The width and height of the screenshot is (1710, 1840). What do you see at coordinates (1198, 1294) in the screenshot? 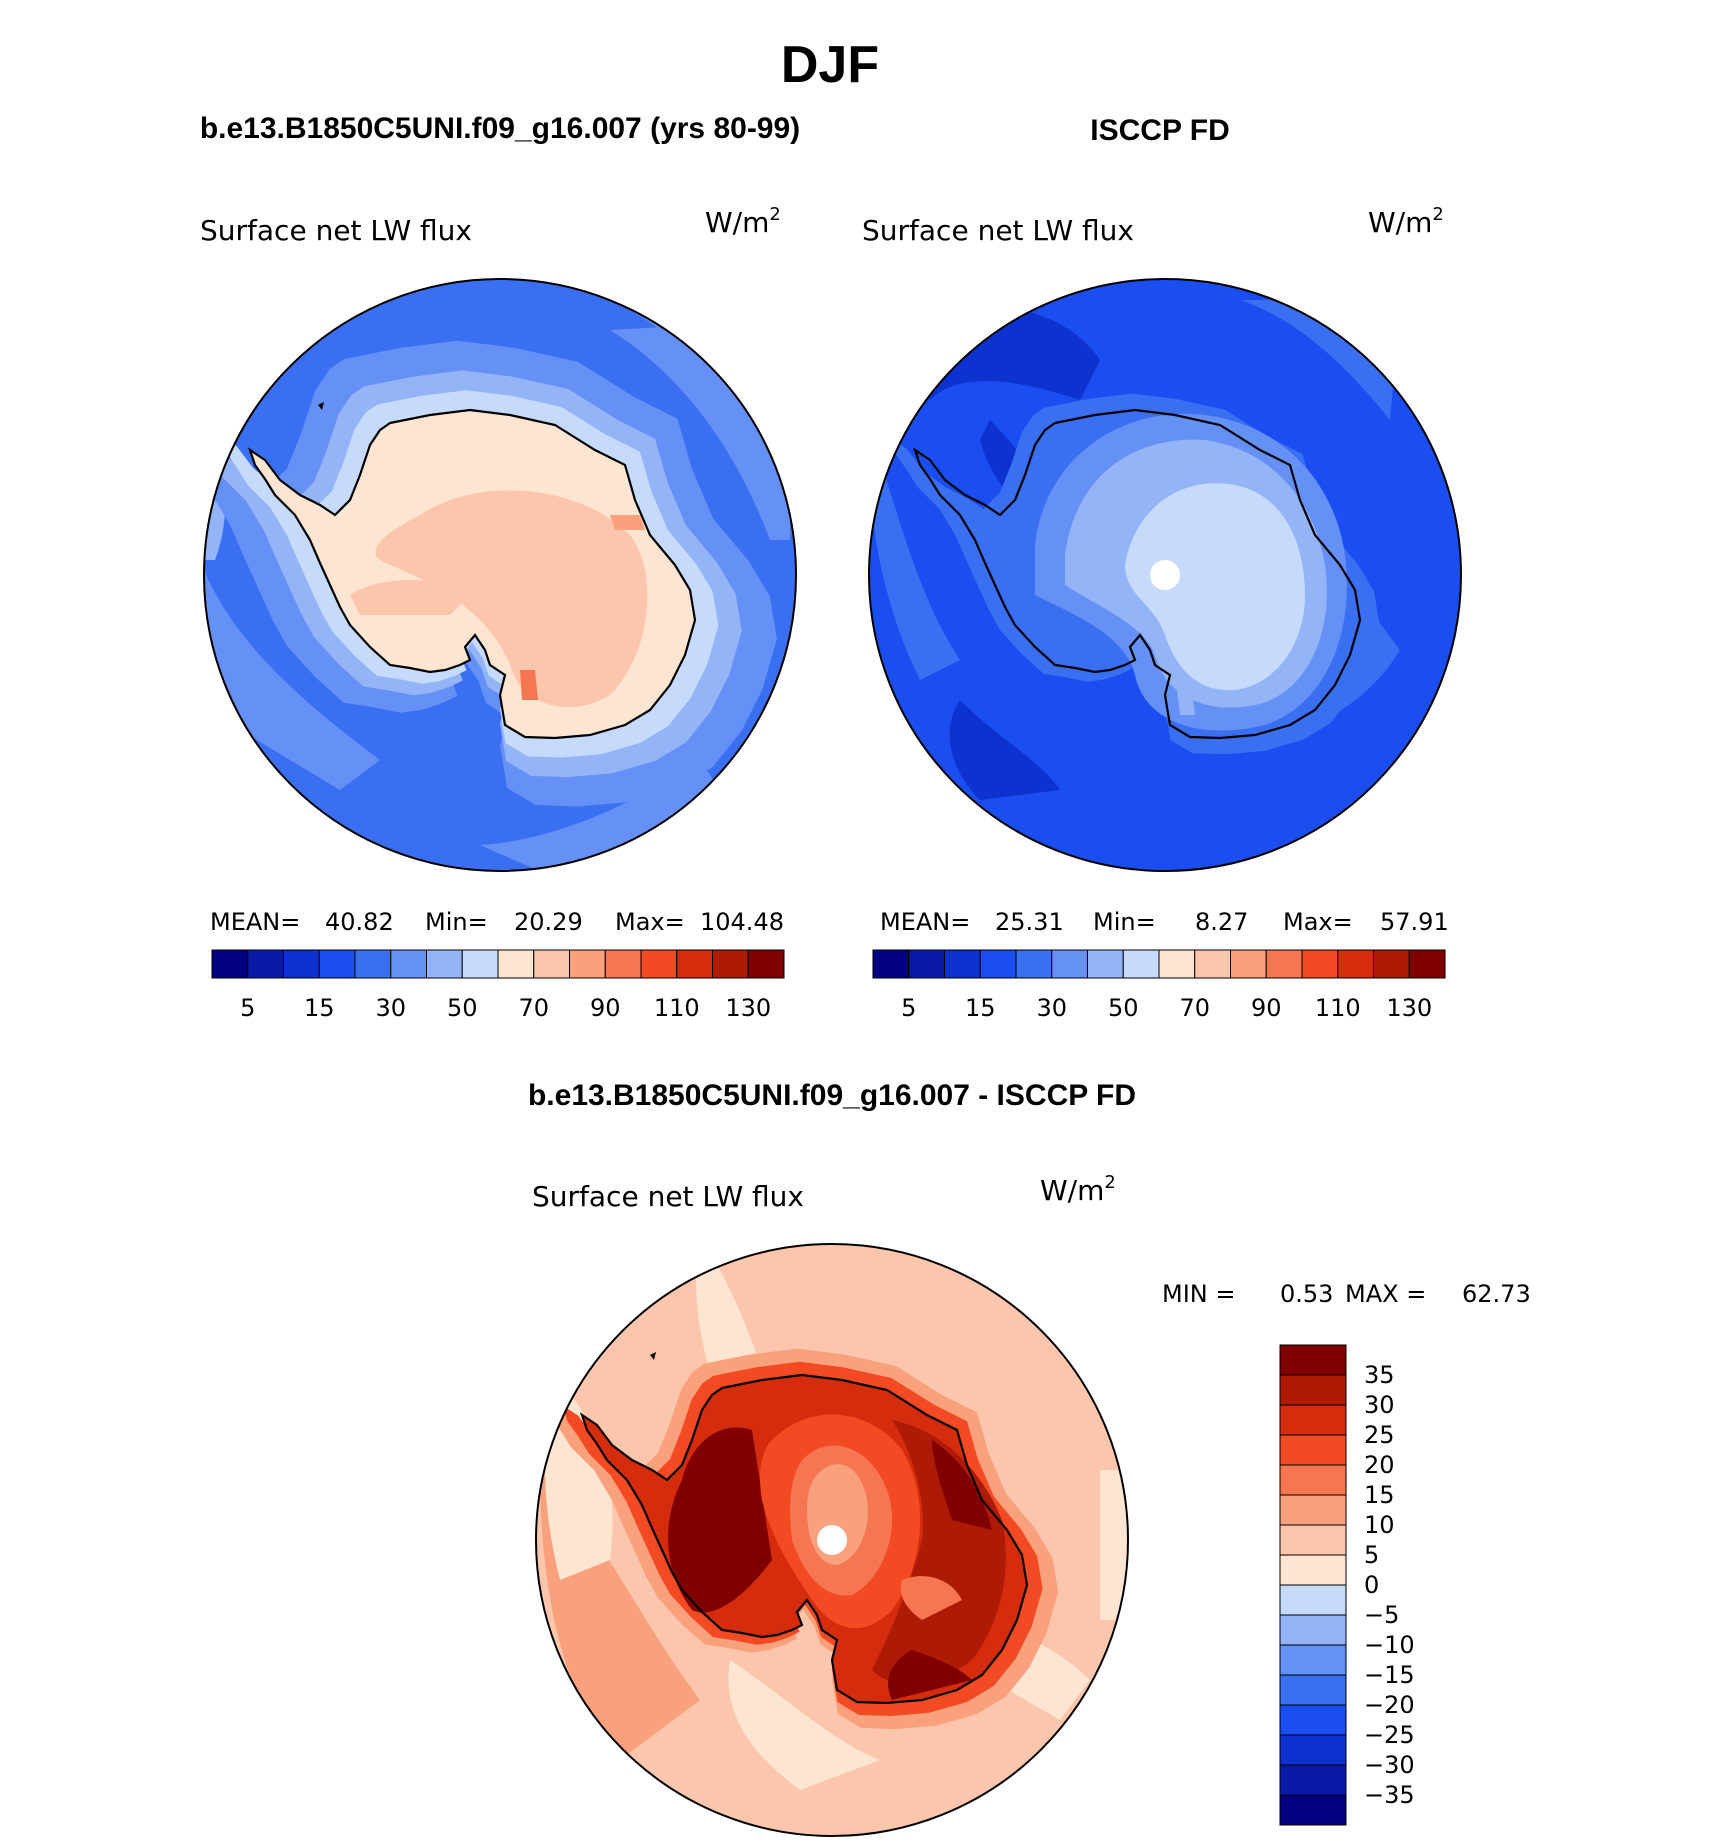
I see `diff-min-label: MIN =` at bounding box center [1198, 1294].